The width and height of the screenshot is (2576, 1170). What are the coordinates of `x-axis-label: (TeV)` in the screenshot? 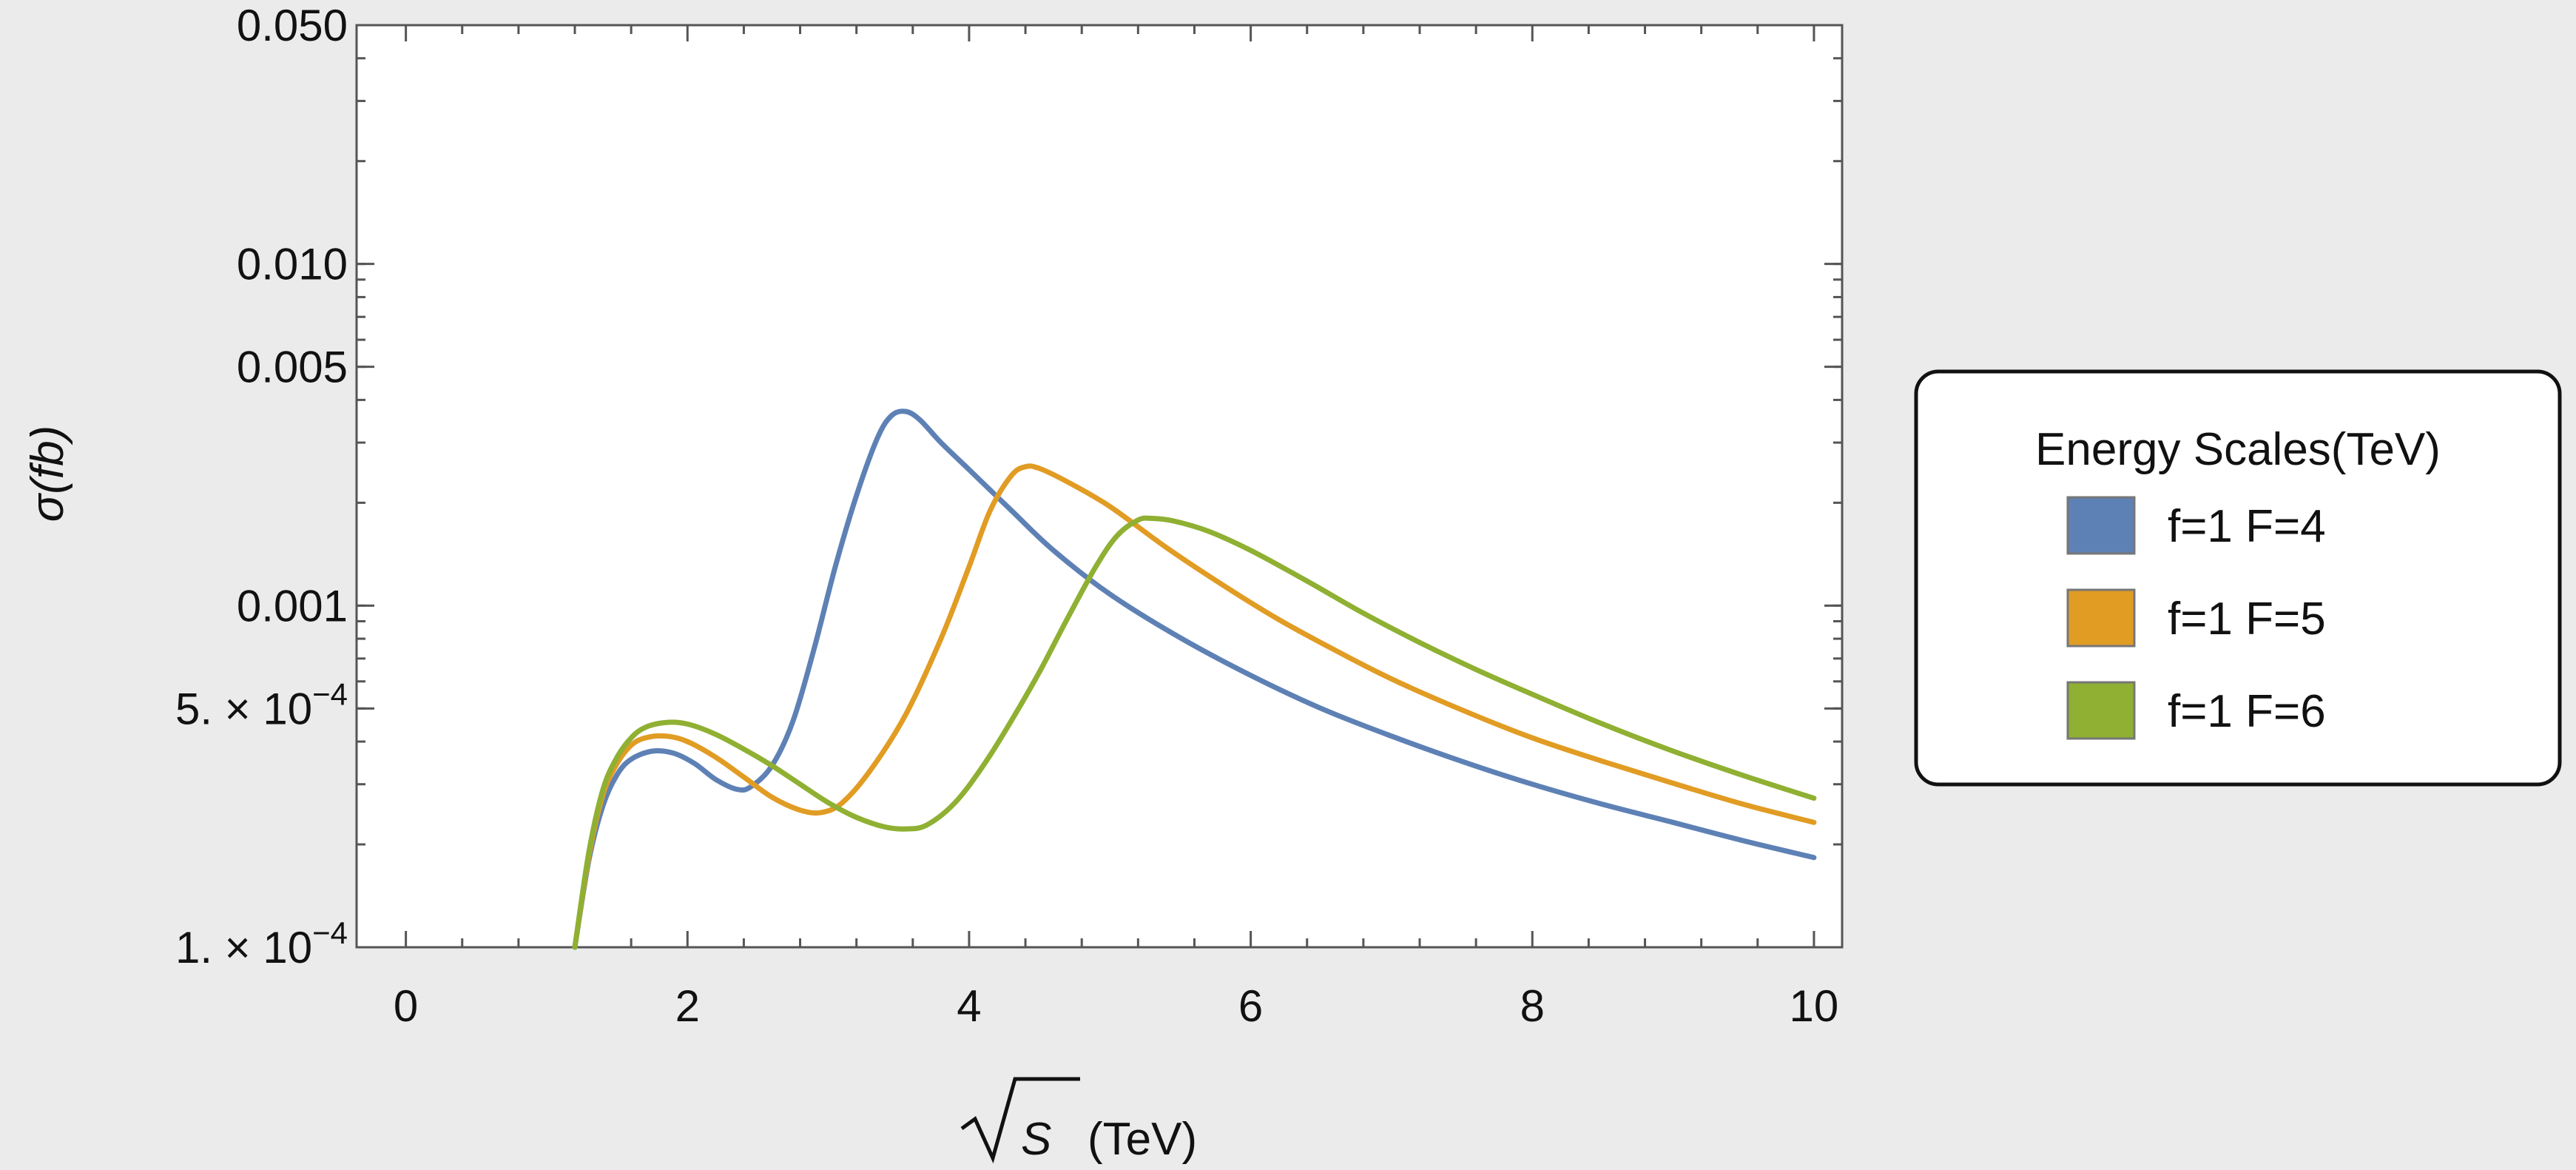 It's located at (1142, 1139).